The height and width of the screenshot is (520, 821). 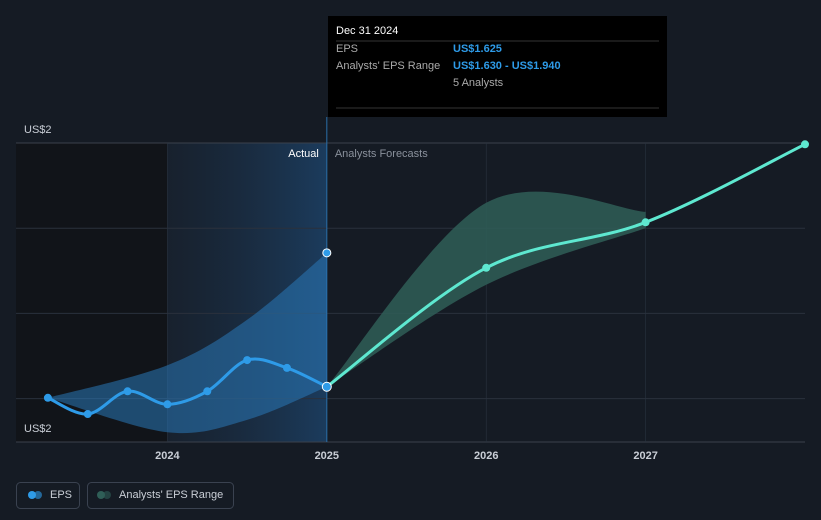 I want to click on past-range-point, so click(x=327, y=253).